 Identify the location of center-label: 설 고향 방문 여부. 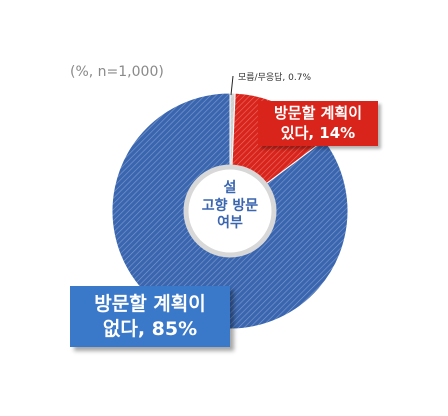
(230, 205).